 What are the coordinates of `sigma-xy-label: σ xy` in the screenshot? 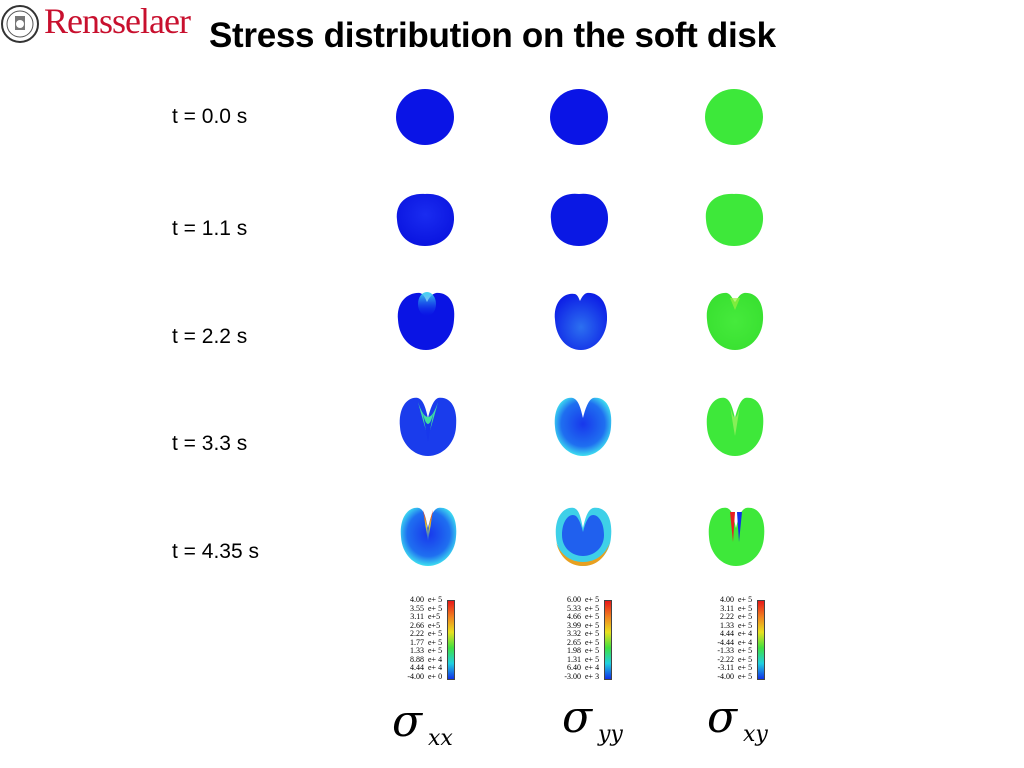 It's located at (737, 719).